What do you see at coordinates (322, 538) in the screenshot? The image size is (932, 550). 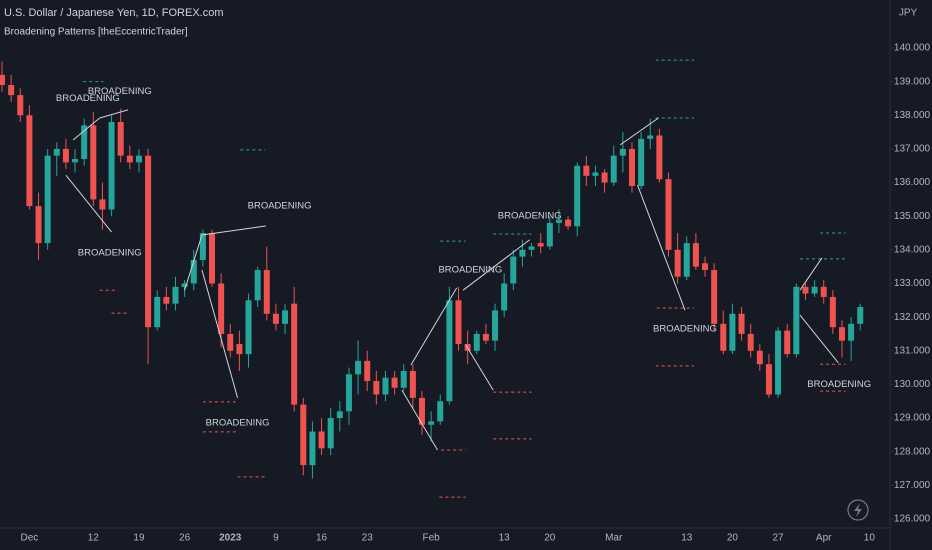 I see `x-tick-label: 16` at bounding box center [322, 538].